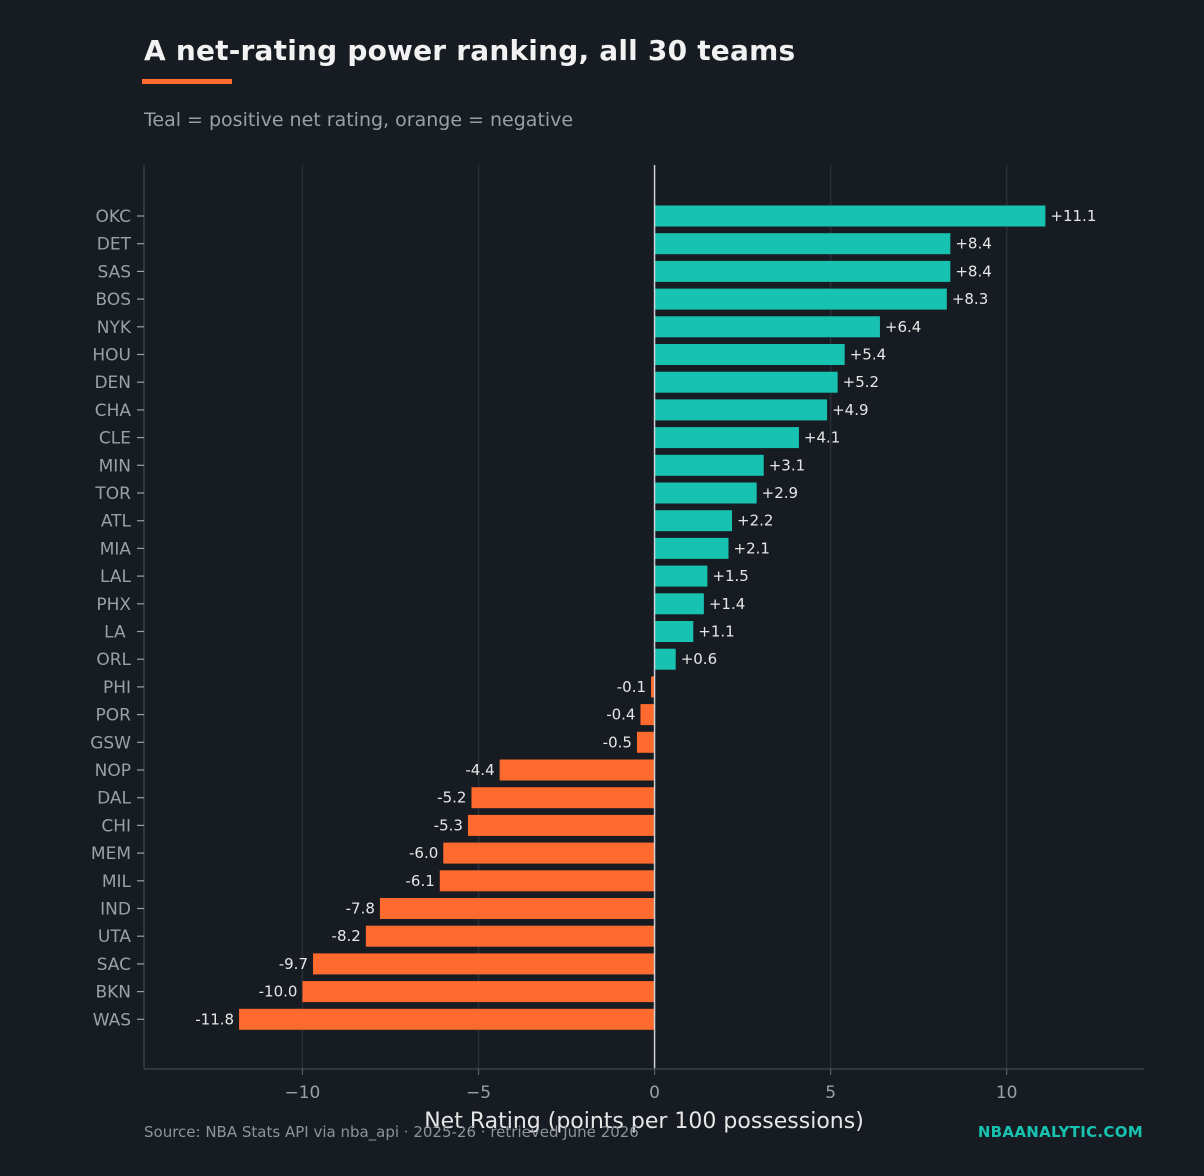  What do you see at coordinates (113, 411) in the screenshot?
I see `y-tick-label: CHA` at bounding box center [113, 411].